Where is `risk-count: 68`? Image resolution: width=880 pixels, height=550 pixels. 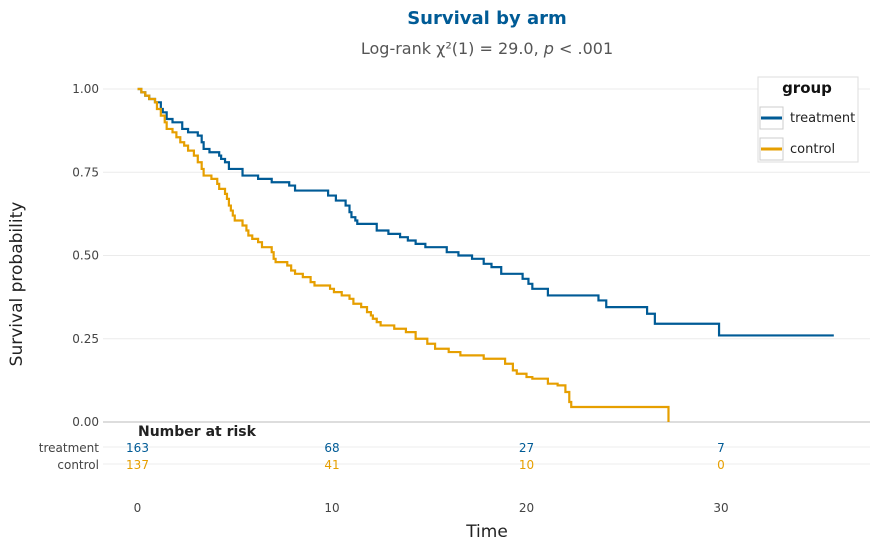 risk-count: 68 is located at coordinates (331, 448).